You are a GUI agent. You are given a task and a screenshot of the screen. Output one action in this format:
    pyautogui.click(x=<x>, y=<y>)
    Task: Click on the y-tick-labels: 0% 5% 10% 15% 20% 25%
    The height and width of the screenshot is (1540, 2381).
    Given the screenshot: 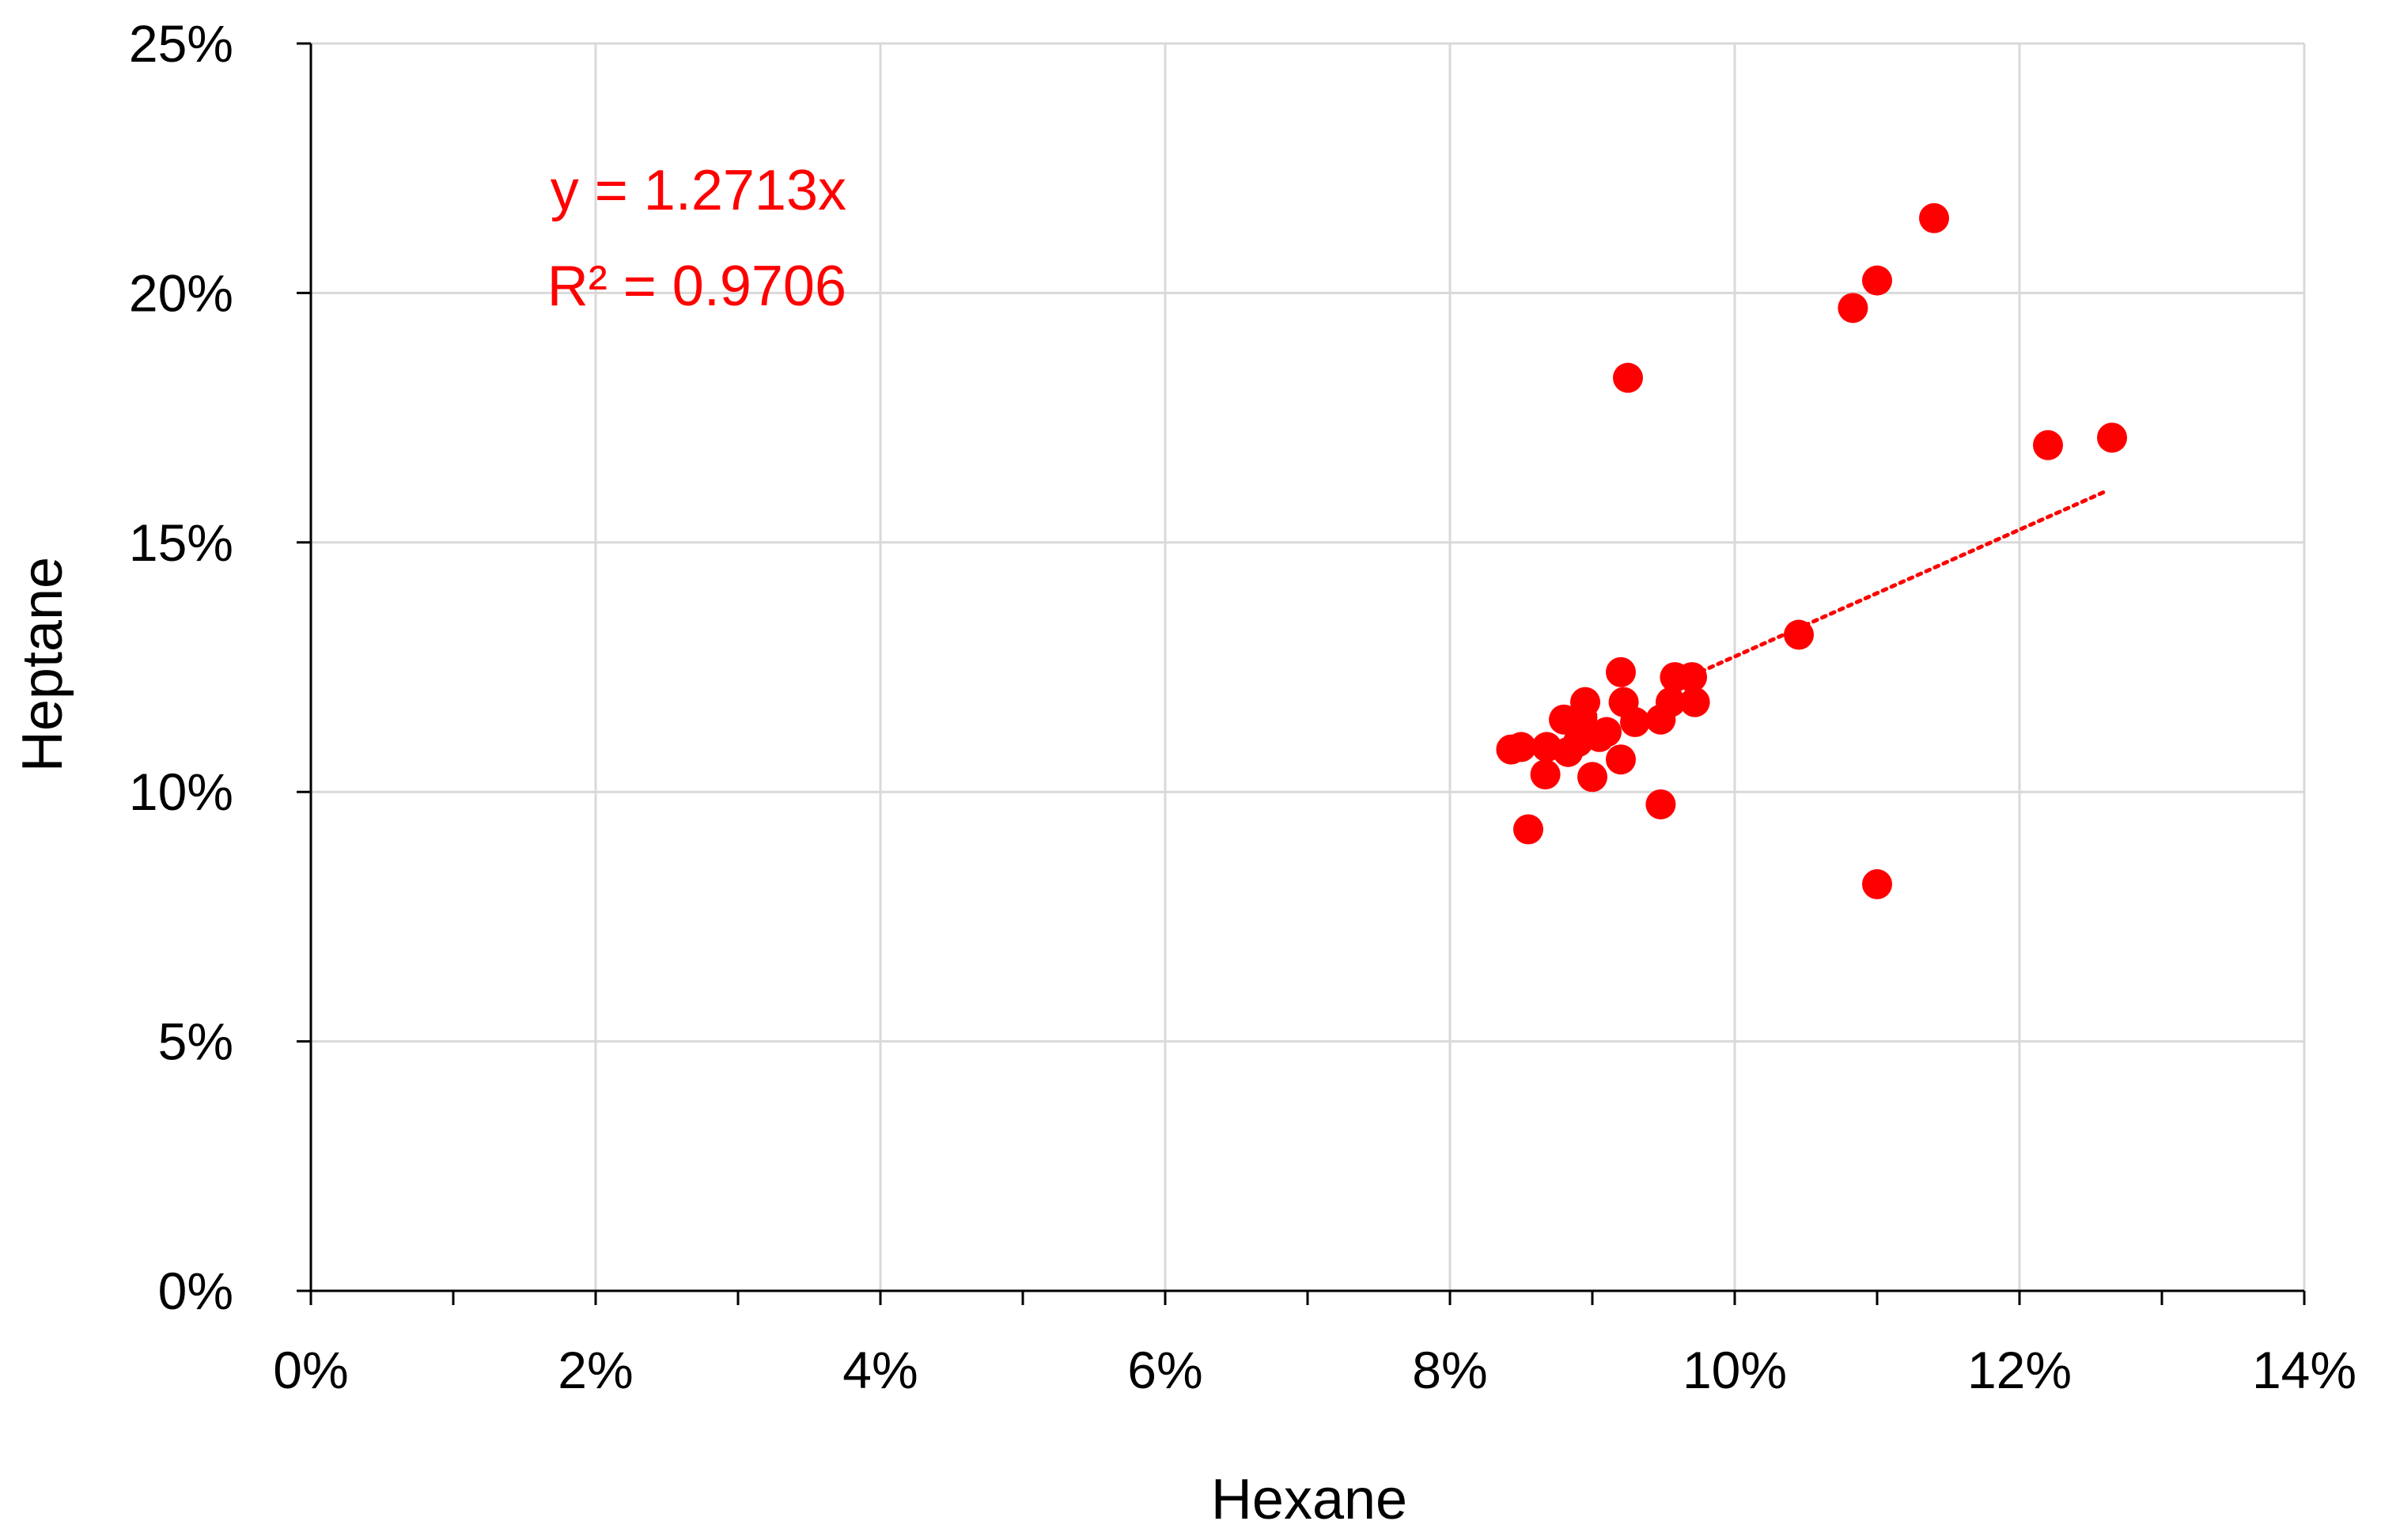 What is the action you would take?
    pyautogui.click(x=181, y=667)
    